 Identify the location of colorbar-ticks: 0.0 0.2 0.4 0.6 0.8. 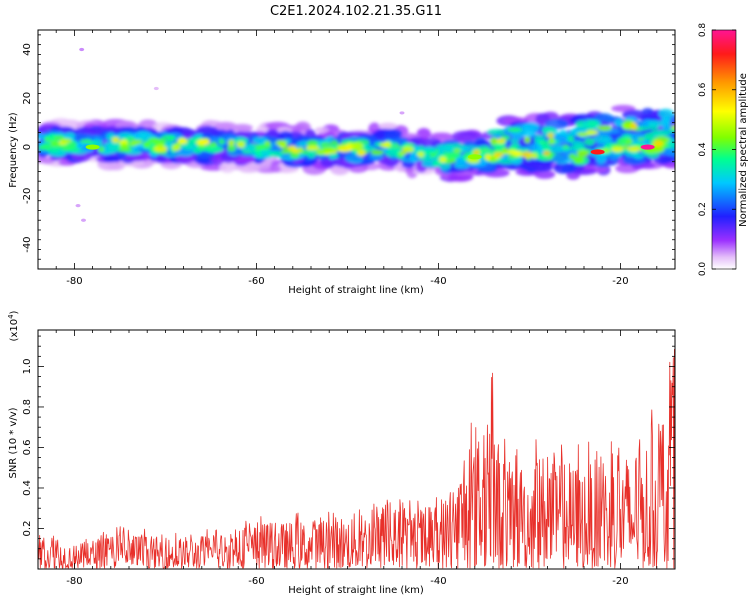
(717, 150).